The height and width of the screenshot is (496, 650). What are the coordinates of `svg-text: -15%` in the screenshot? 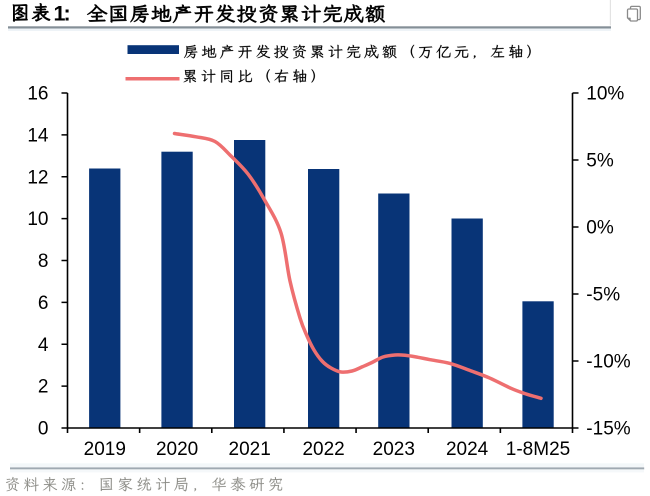 It's located at (608, 429).